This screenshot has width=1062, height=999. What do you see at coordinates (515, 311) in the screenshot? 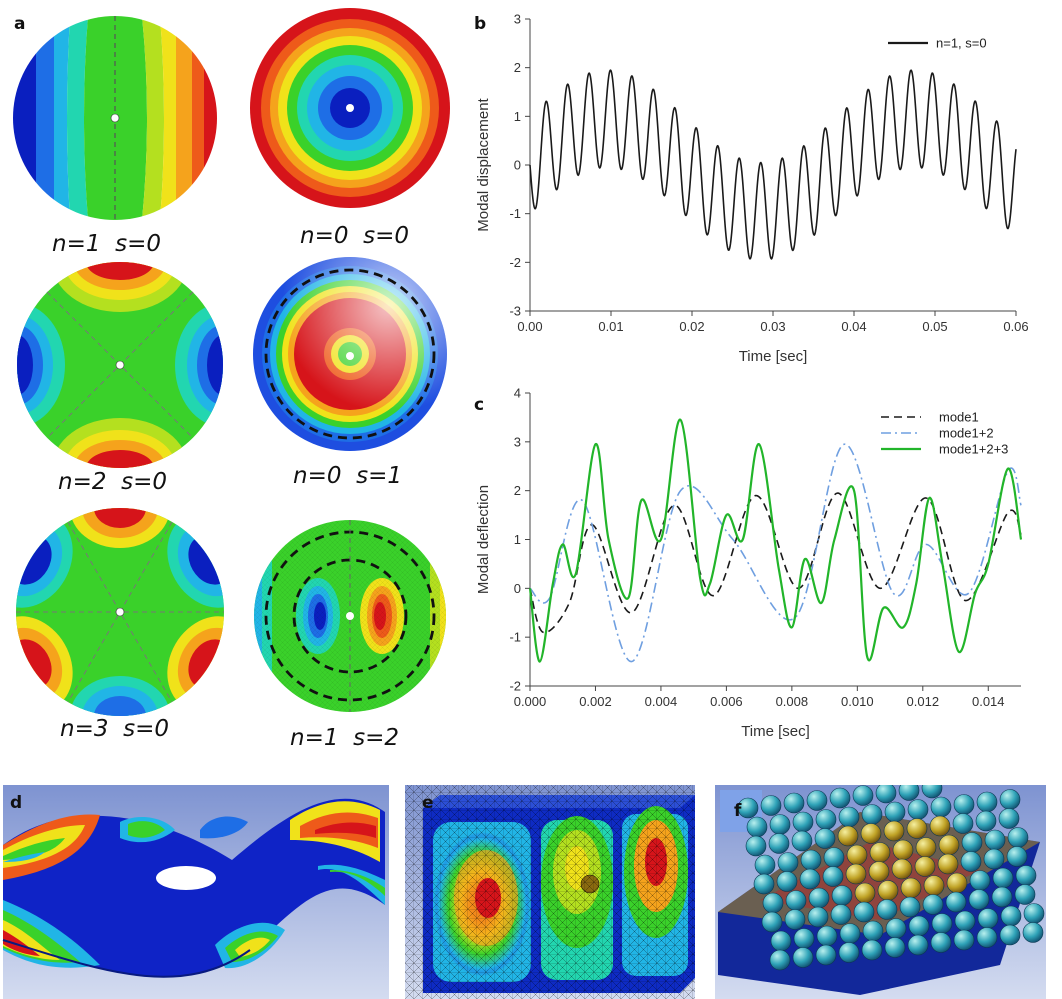
I see `y-tick-label: -3` at bounding box center [515, 311].